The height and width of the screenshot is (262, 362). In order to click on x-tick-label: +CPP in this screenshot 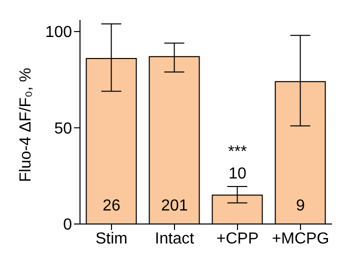, I will do `click(237, 239)`.